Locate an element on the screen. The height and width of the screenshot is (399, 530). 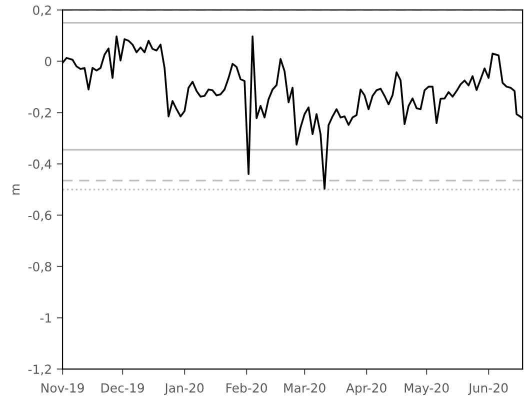
y-tick-label: -0,6 is located at coordinates (40, 216).